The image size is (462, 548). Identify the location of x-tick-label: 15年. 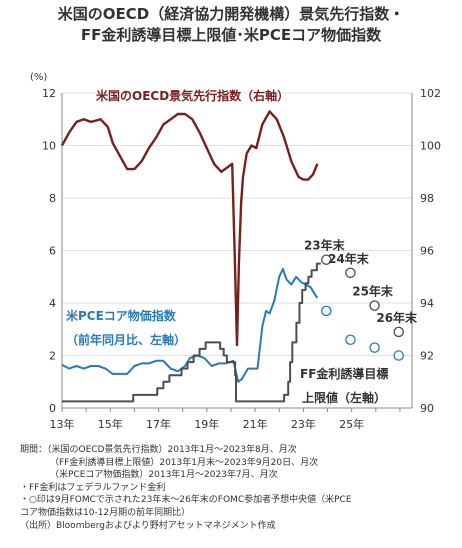
(110, 424).